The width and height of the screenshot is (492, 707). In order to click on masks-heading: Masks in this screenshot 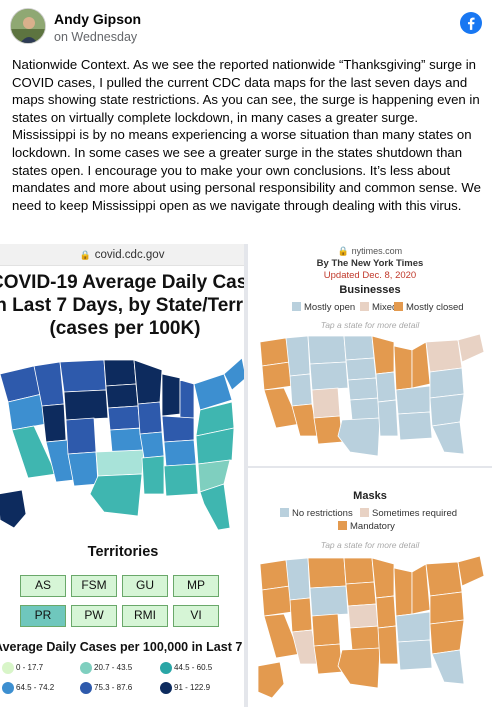, I will do `click(370, 496)`.